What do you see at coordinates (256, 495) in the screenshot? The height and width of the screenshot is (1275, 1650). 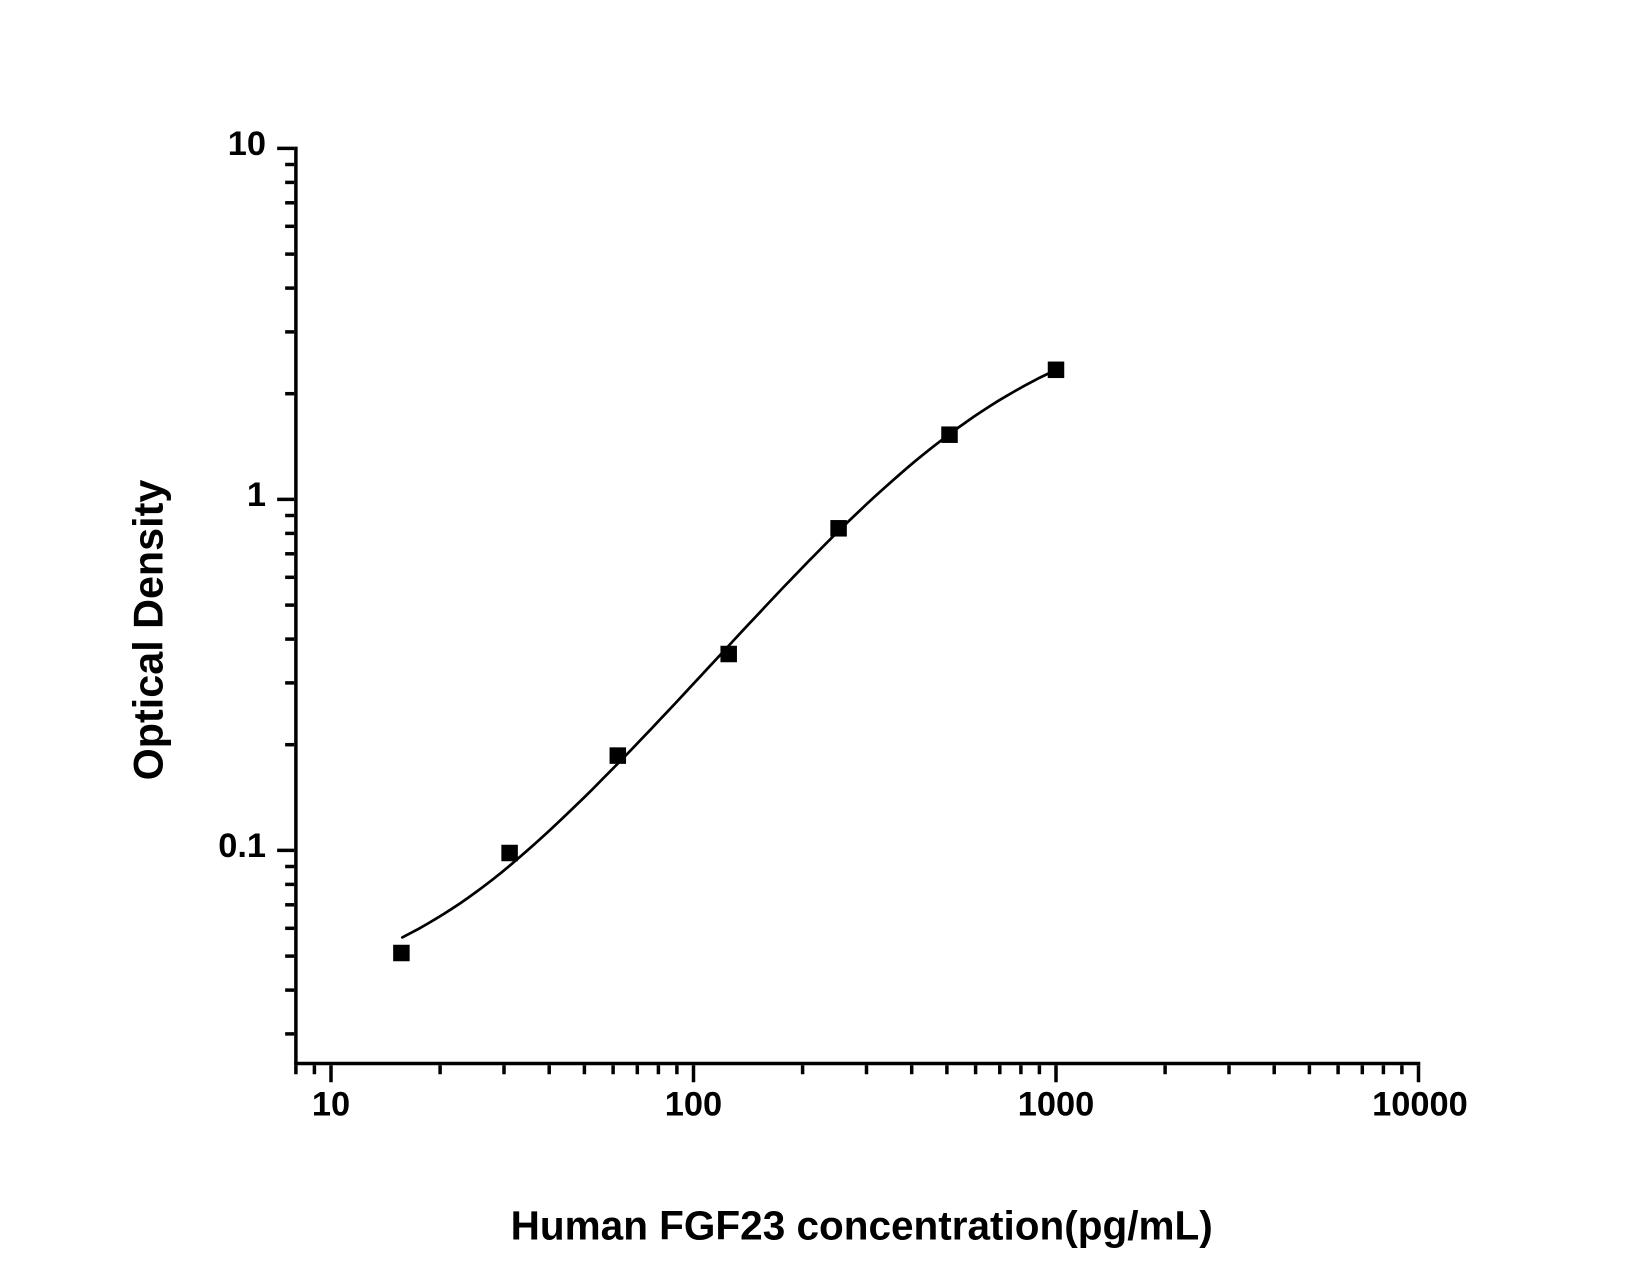 I see `svg-text: 1` at bounding box center [256, 495].